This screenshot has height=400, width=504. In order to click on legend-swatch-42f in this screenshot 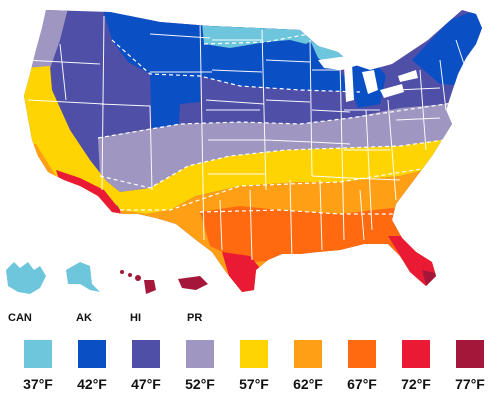, I will do `click(92, 354)`.